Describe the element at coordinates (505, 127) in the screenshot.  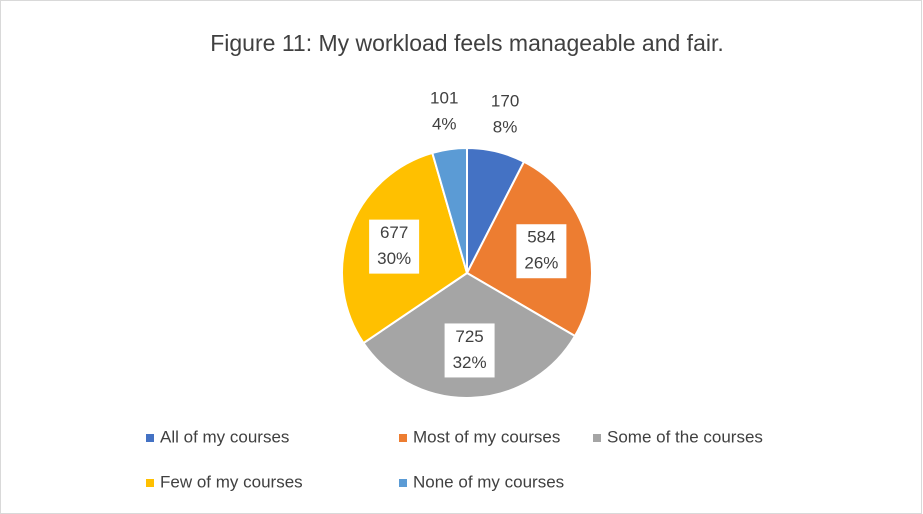
I see `data-label: 8%` at that location.